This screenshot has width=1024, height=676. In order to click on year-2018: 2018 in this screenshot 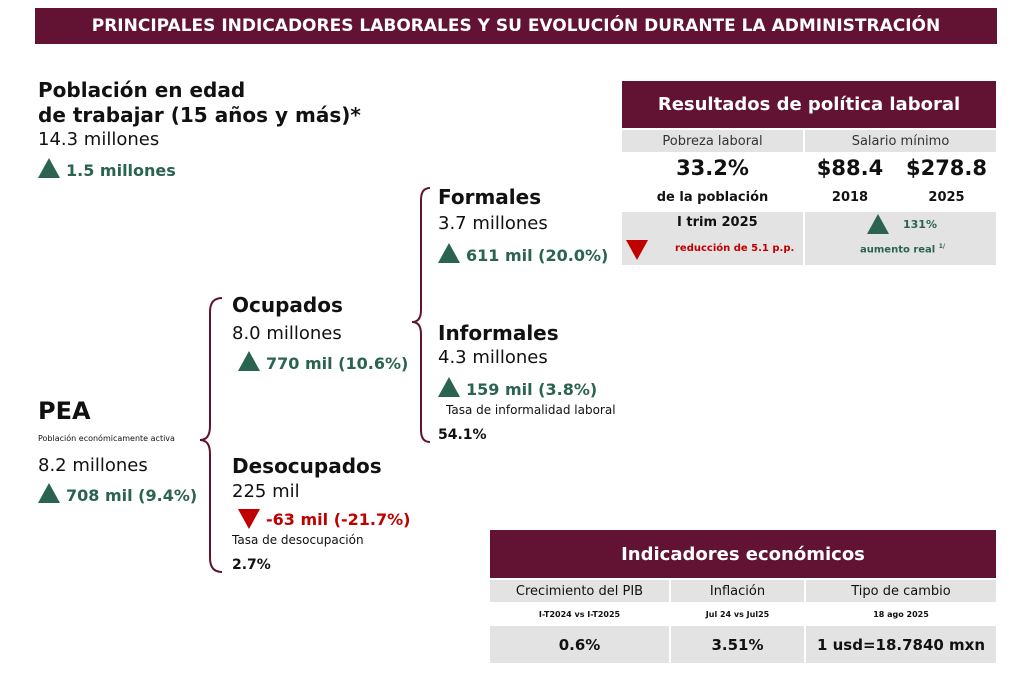, I will do `click(850, 197)`.